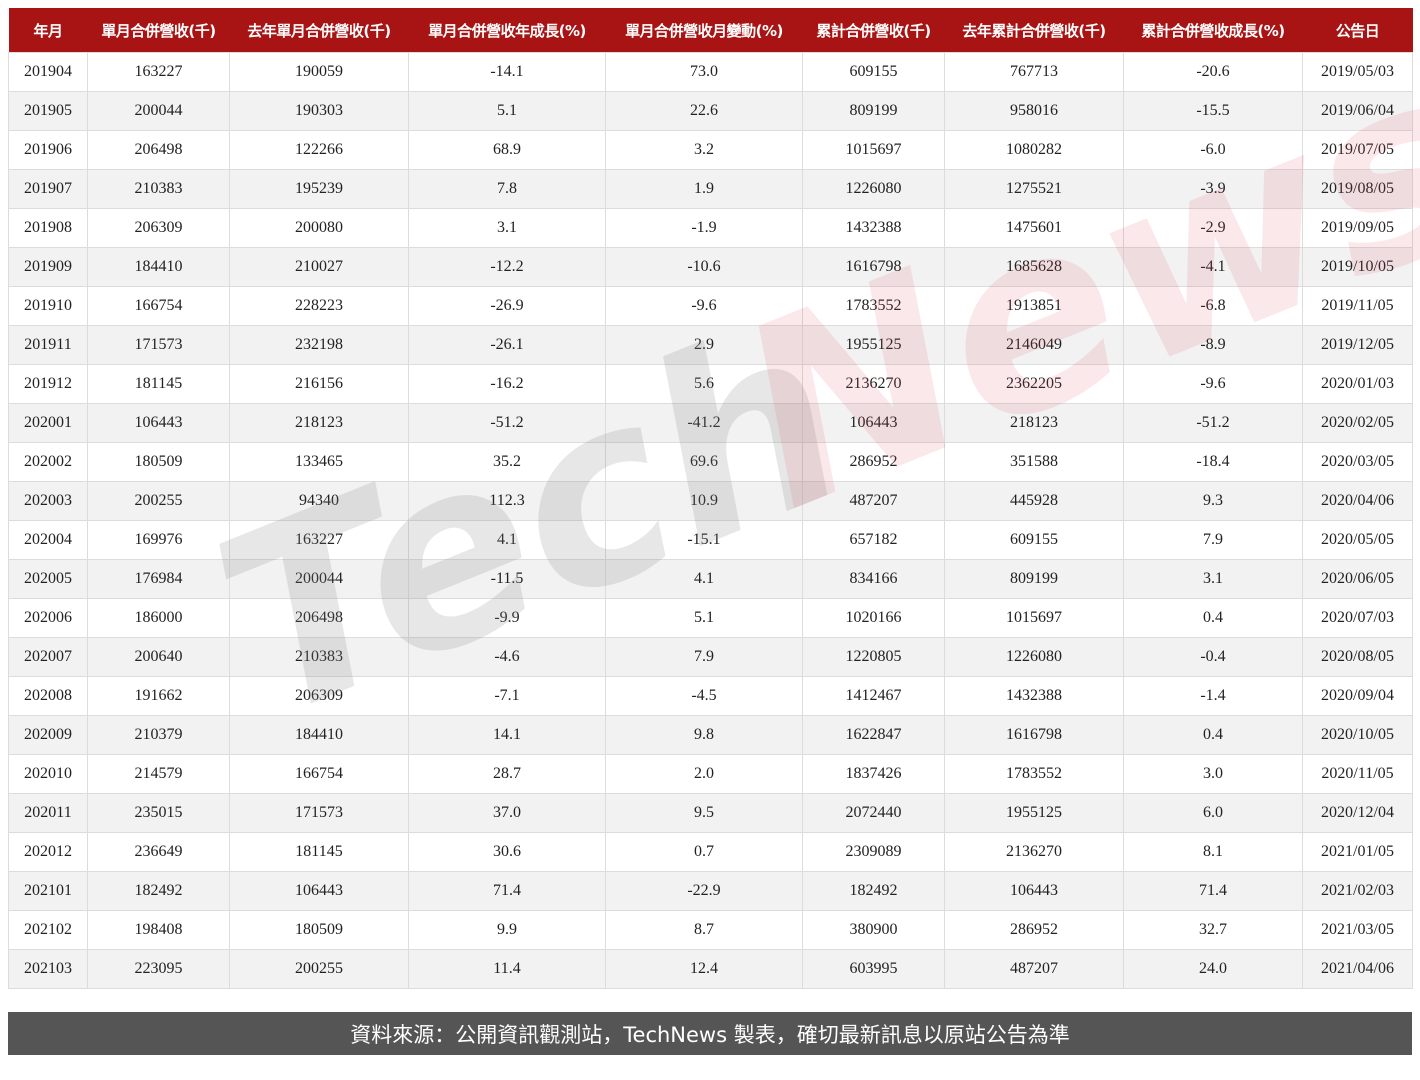 This screenshot has width=1420, height=1080. I want to click on table-cell: 2362205, so click(1034, 384).